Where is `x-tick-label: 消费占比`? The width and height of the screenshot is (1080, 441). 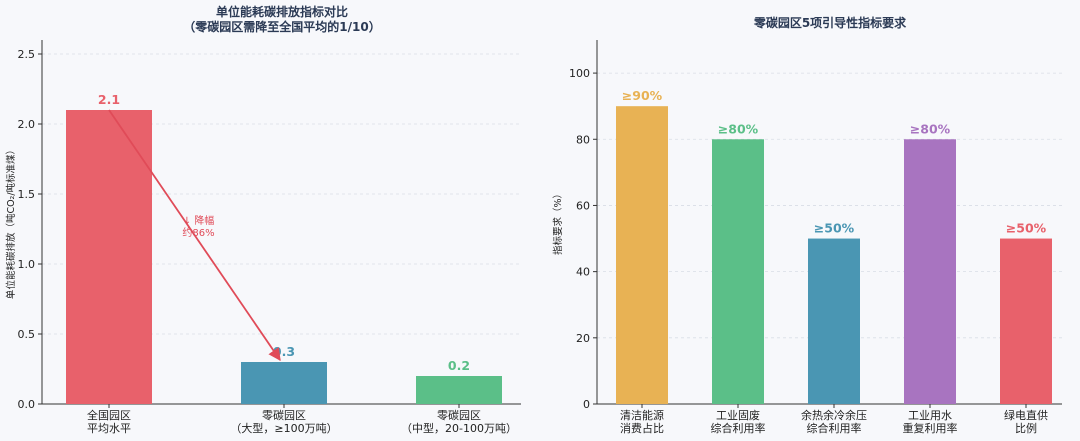
x-tick-label: 消费占比 is located at coordinates (642, 428).